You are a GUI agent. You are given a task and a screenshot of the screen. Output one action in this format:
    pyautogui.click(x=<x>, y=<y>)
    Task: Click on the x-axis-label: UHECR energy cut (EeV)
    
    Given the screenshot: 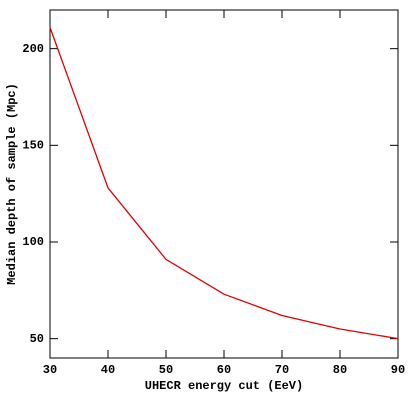 What is the action you would take?
    pyautogui.click(x=224, y=386)
    